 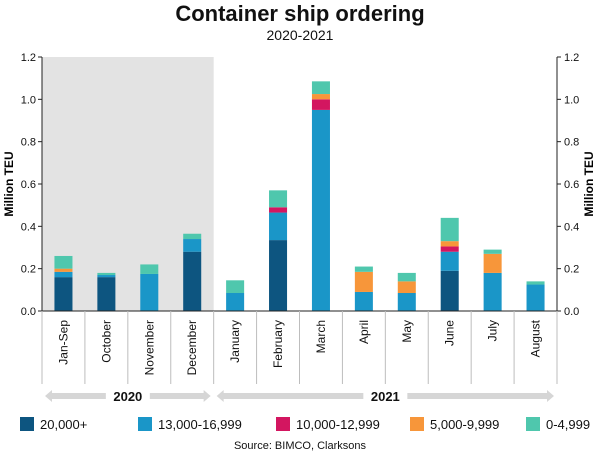 I want to click on legend-item: 20,000+, so click(x=79, y=424).